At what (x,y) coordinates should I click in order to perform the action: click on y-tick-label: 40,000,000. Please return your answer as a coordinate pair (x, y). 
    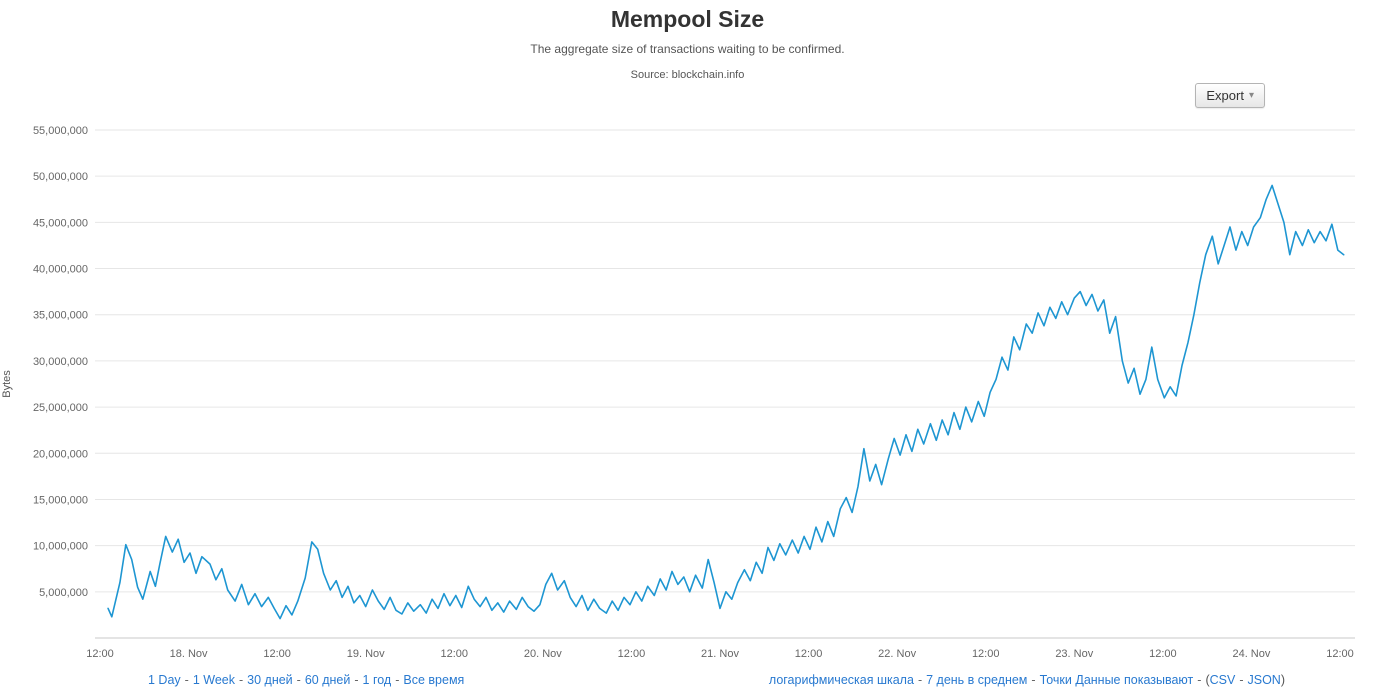
    Looking at the image, I should click on (60, 270).